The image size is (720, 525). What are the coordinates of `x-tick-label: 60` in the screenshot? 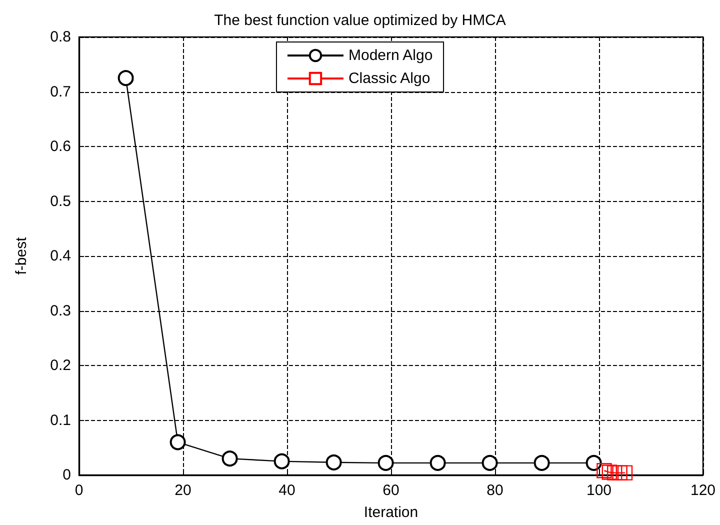 It's located at (391, 490).